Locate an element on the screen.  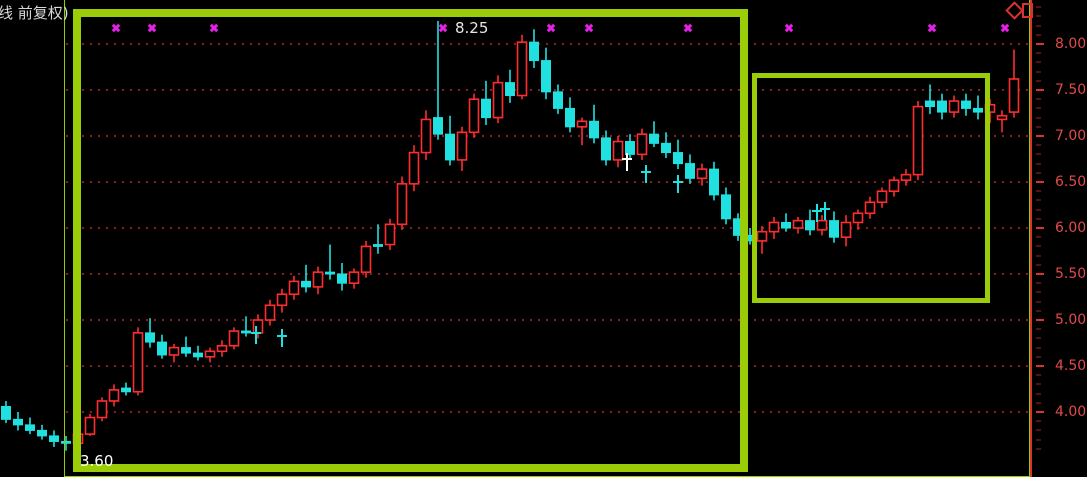
axis-label: 8.00 is located at coordinates (1071, 44).